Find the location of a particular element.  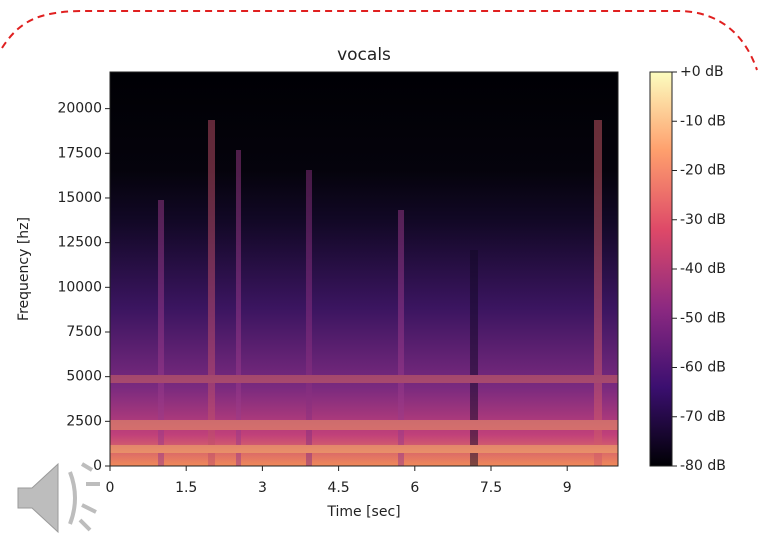

colorbar-tick-label: -40 dB is located at coordinates (703, 269).